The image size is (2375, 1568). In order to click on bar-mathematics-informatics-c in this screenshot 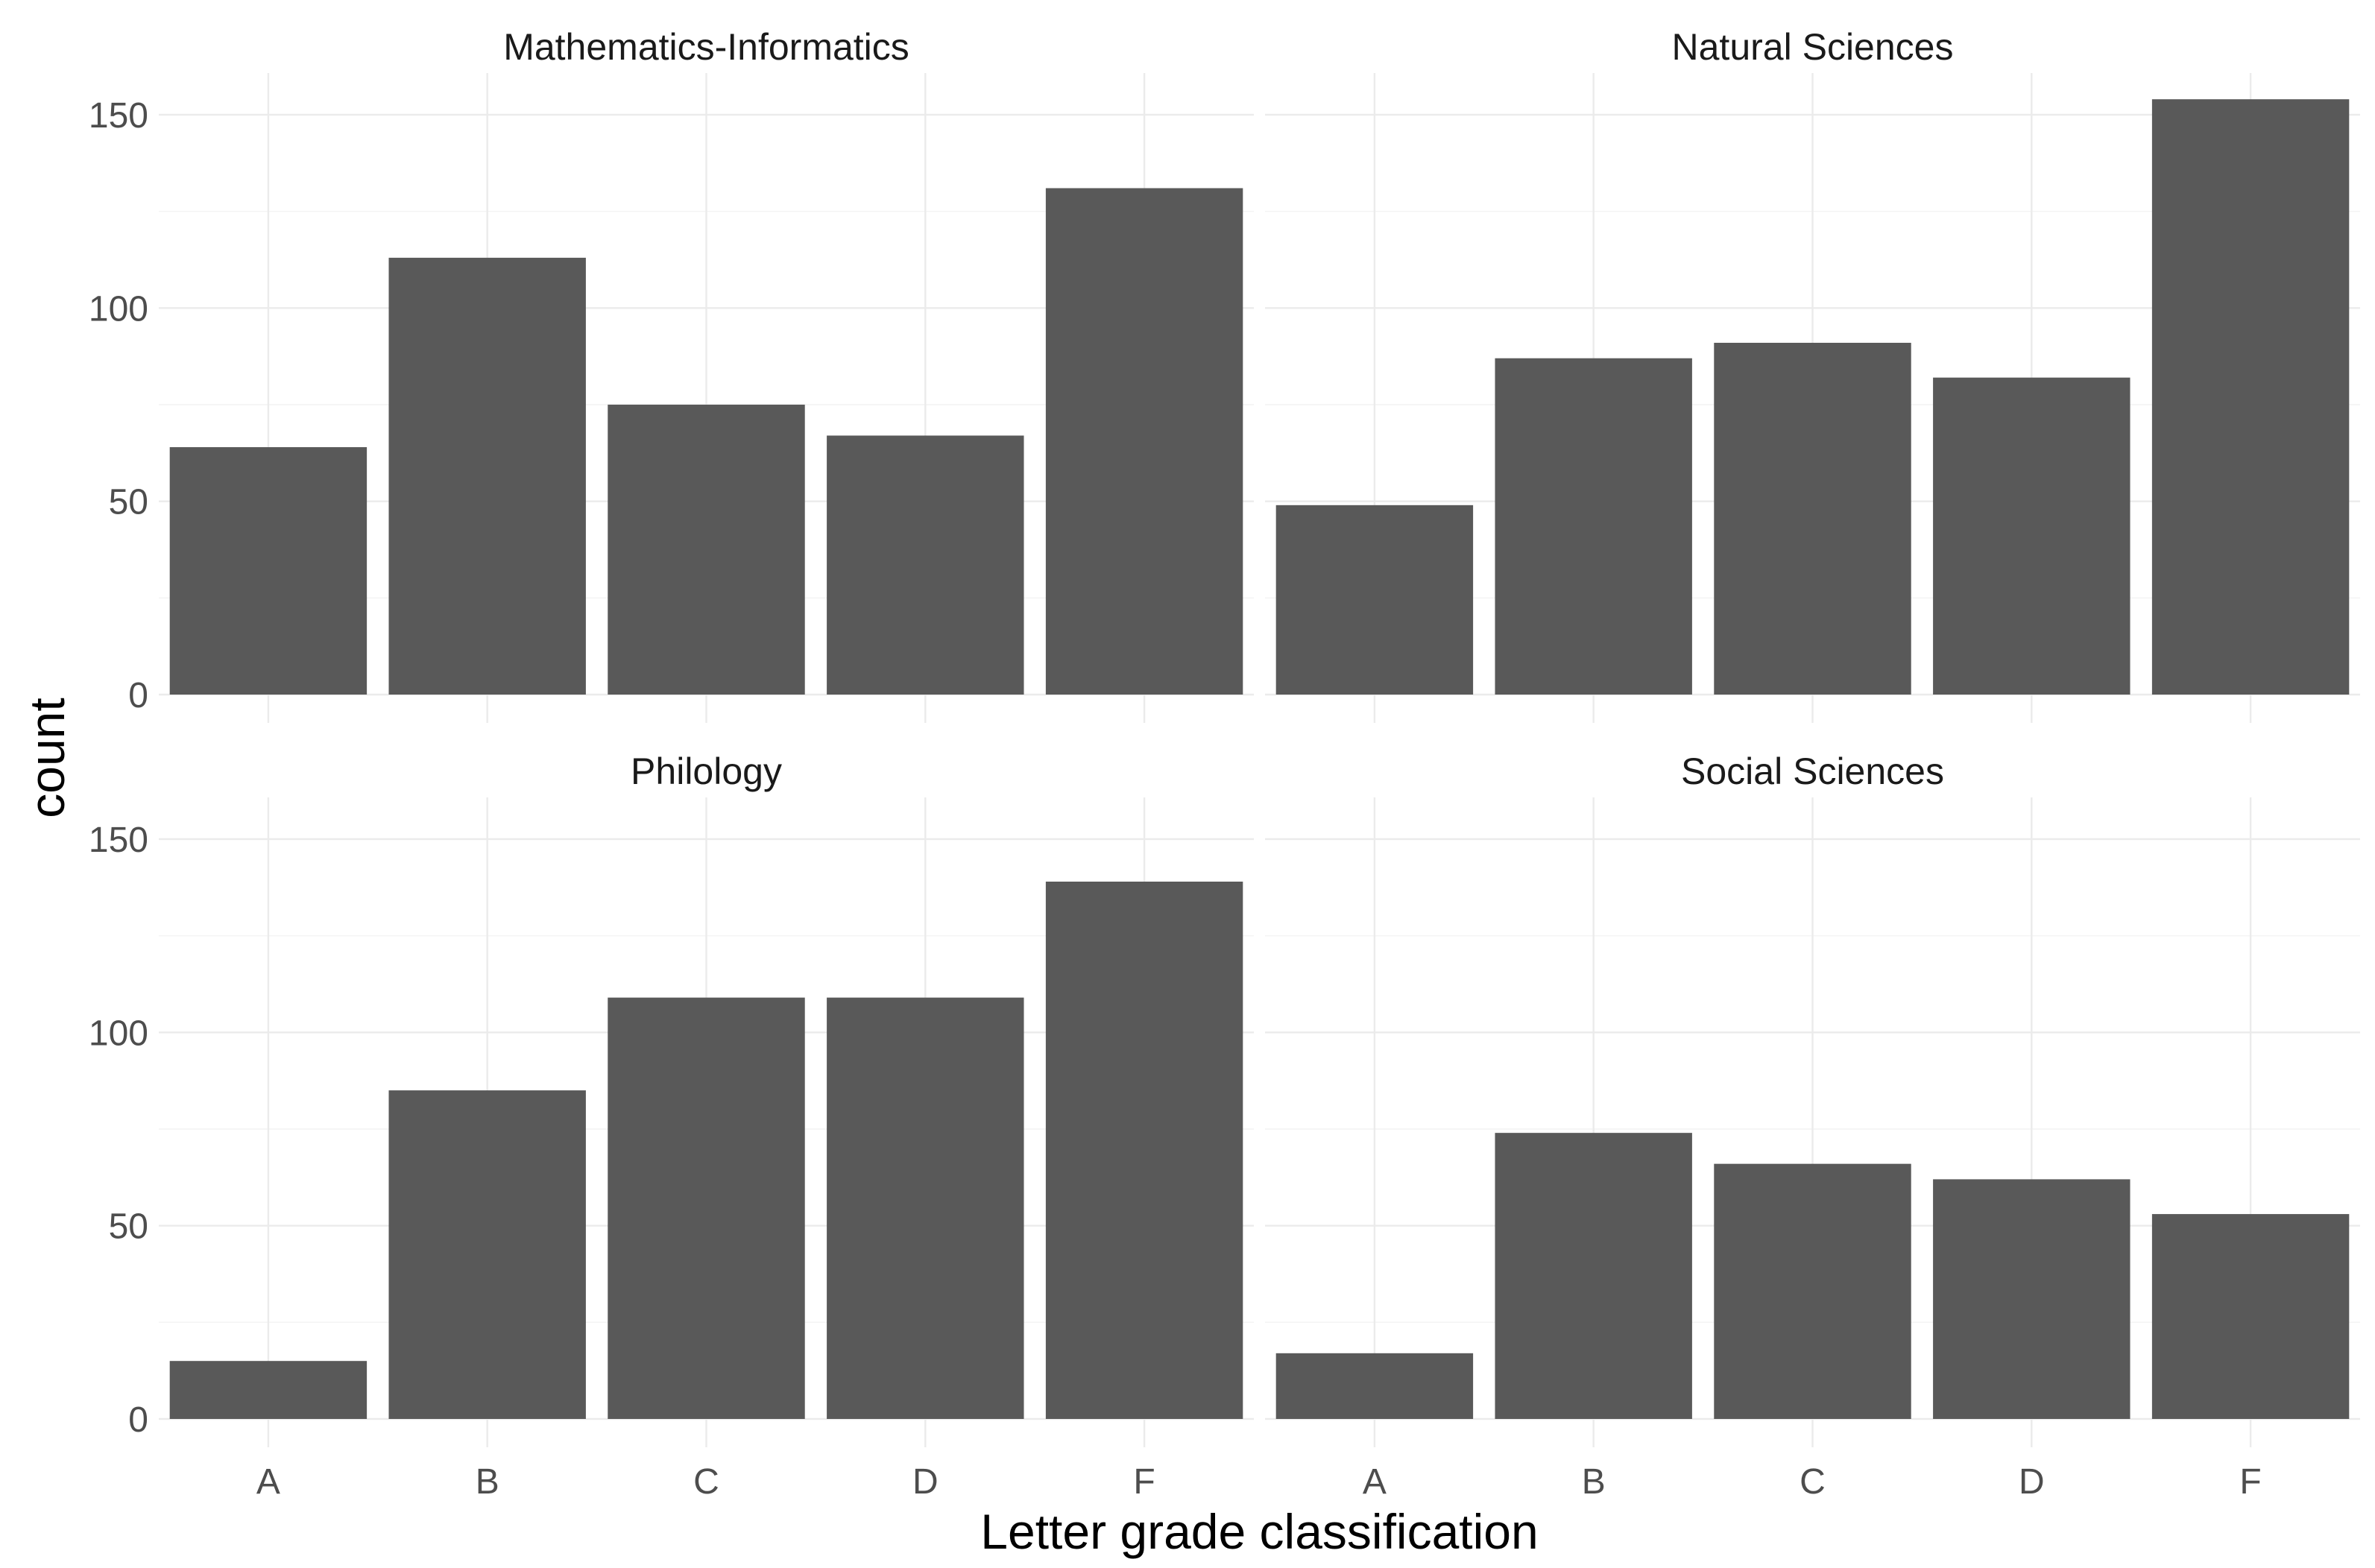, I will do `click(707, 549)`.